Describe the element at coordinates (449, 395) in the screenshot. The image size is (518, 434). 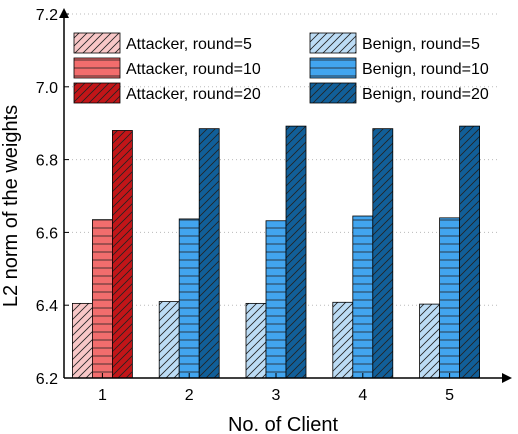
I see `x-tick-label-5: 5` at that location.